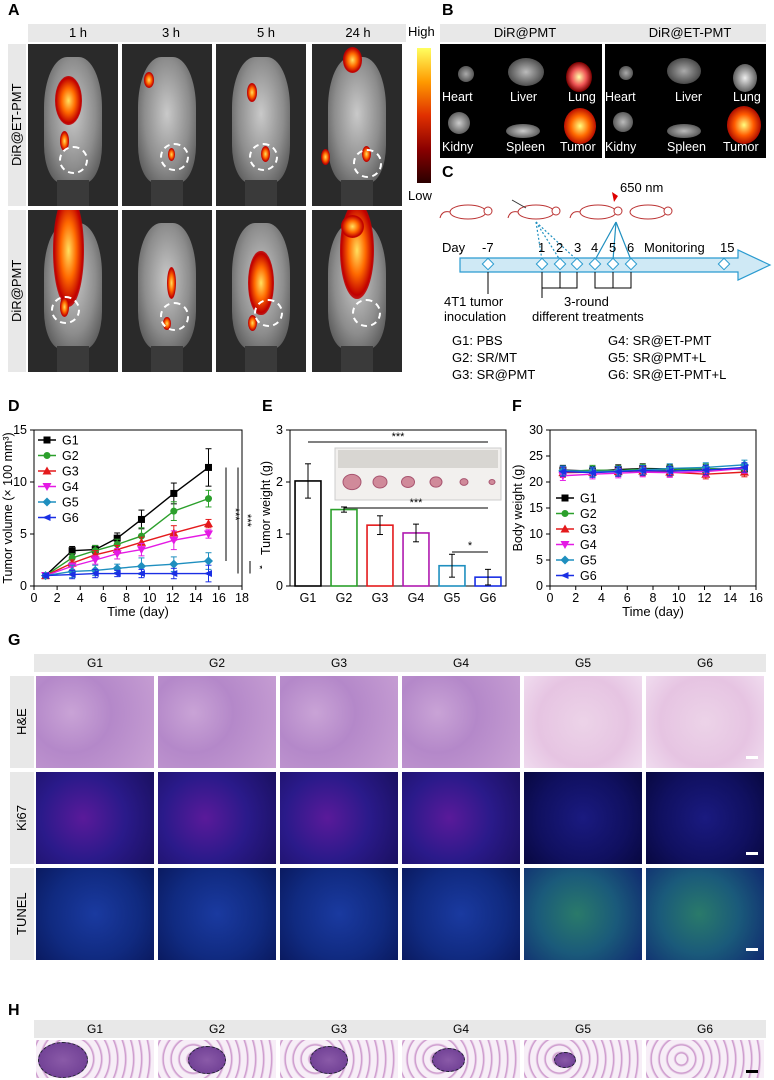 Image resolution: width=774 pixels, height=1080 pixels. I want to click on legend-g2: G2: SR/MT, so click(484, 357).